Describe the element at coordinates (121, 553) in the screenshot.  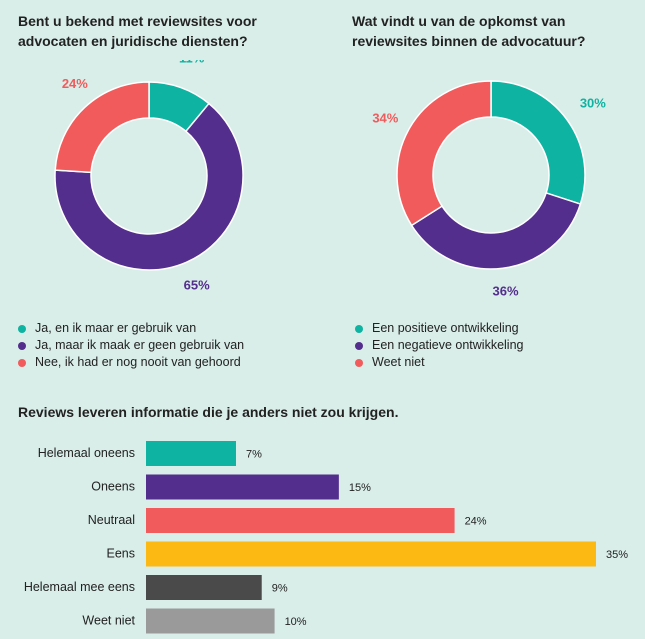
I see `bar-category-label: Eens` at that location.